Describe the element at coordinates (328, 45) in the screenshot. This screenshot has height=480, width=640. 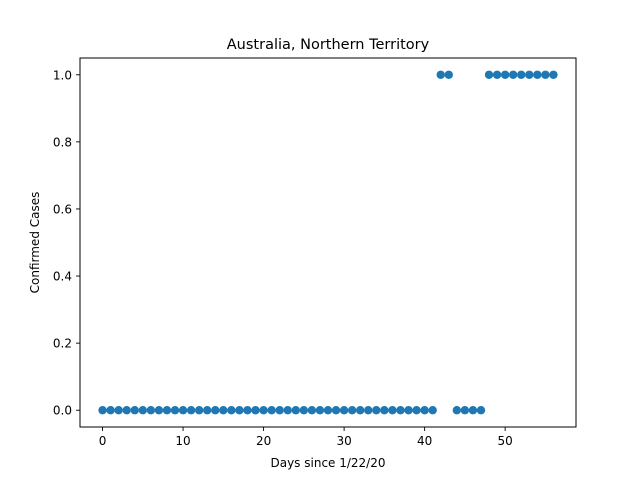
I see `chart-title: Australia, Northern Territory` at that location.